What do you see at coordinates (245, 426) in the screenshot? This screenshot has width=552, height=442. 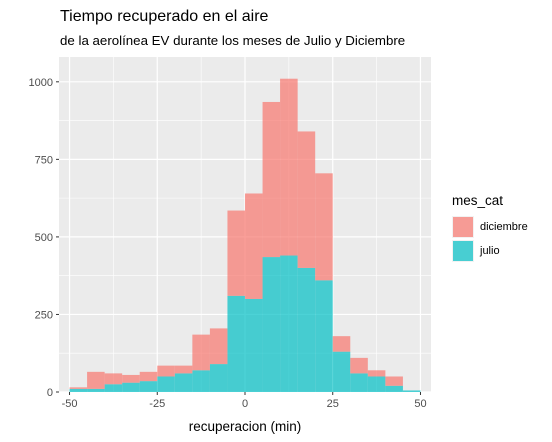 I see `x-axis-title: recuperacion (min)` at bounding box center [245, 426].